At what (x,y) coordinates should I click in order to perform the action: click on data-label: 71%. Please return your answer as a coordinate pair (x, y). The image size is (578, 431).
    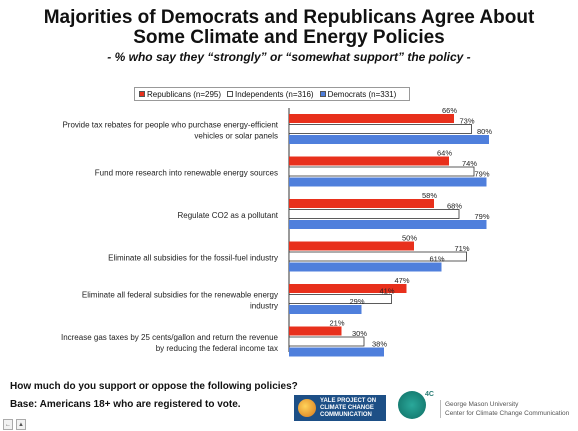
    Looking at the image, I should click on (462, 248).